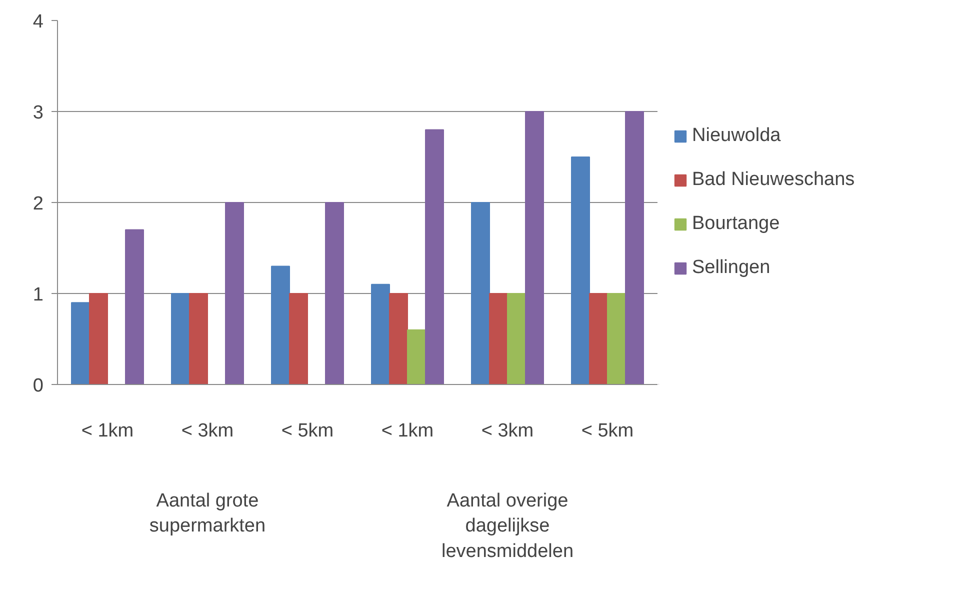  Describe the element at coordinates (38, 113) in the screenshot. I see `y-tick-label: 3` at that location.